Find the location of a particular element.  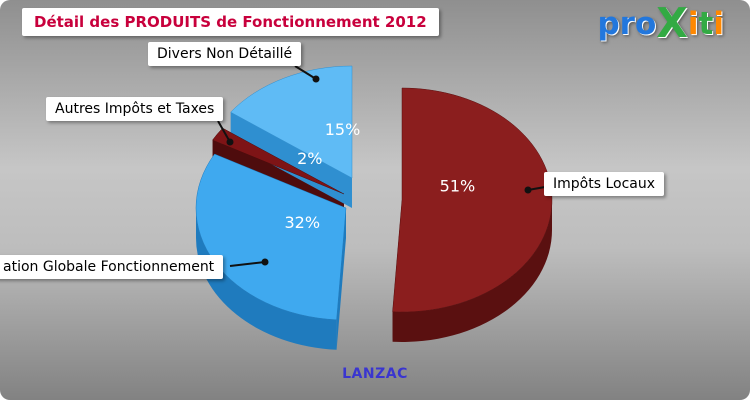

callout-impots-locaux: Impôts Locaux is located at coordinates (604, 184).